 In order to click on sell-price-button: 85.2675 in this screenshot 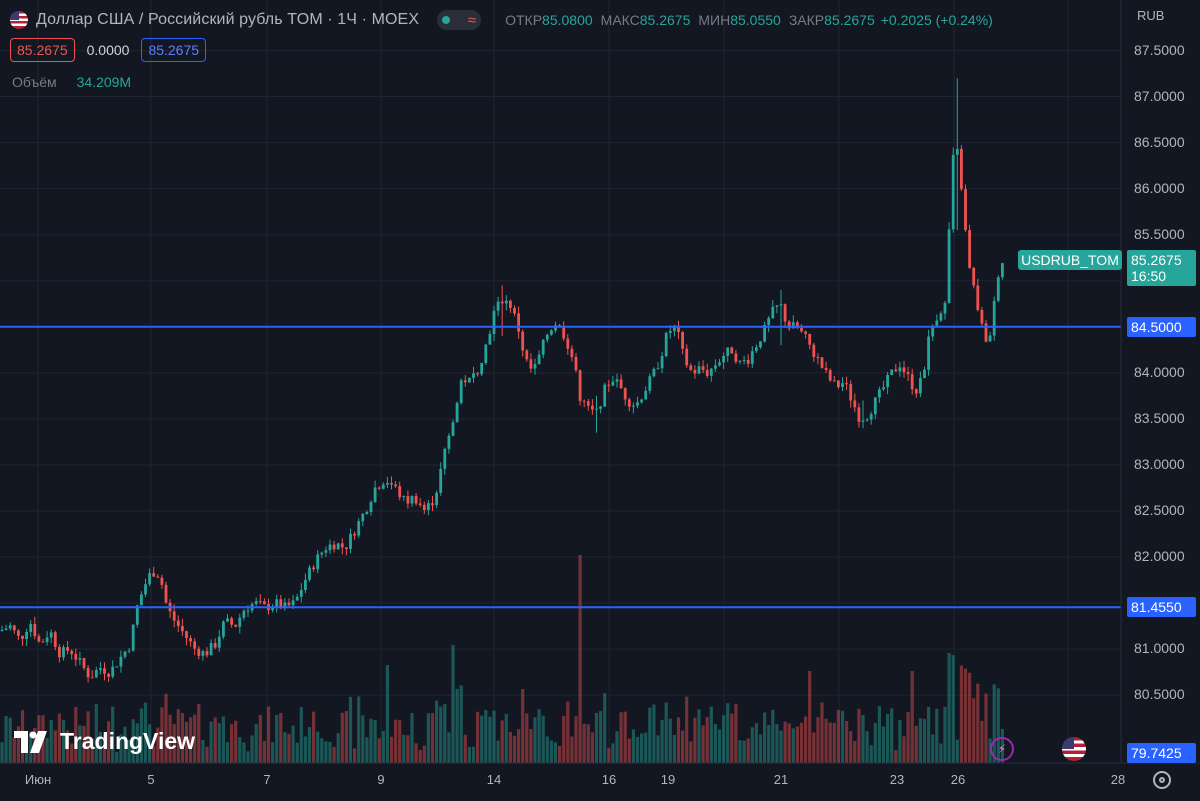, I will do `click(42, 50)`.